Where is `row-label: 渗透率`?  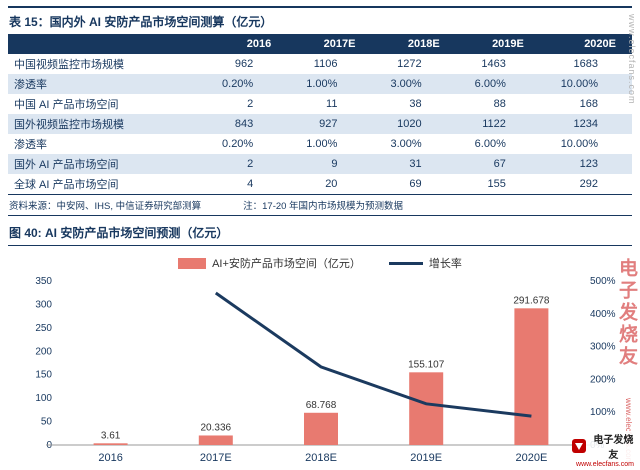
row-label: 渗透率 is located at coordinates (30, 85).